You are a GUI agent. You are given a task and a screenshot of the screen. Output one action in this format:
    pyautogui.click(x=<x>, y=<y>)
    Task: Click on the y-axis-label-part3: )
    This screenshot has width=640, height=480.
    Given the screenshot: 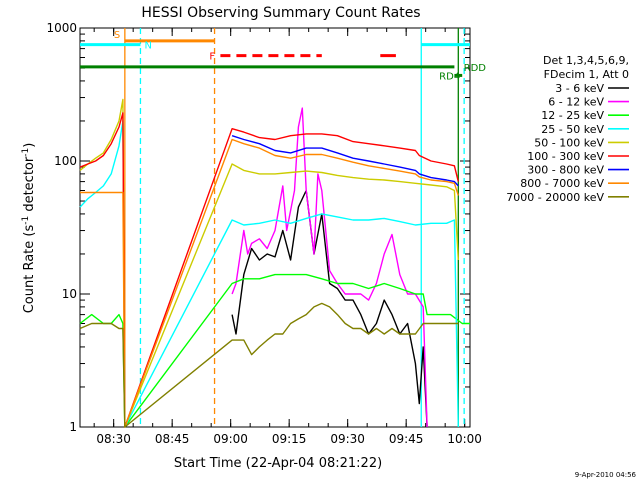 What is the action you would take?
    pyautogui.click(x=29, y=145)
    